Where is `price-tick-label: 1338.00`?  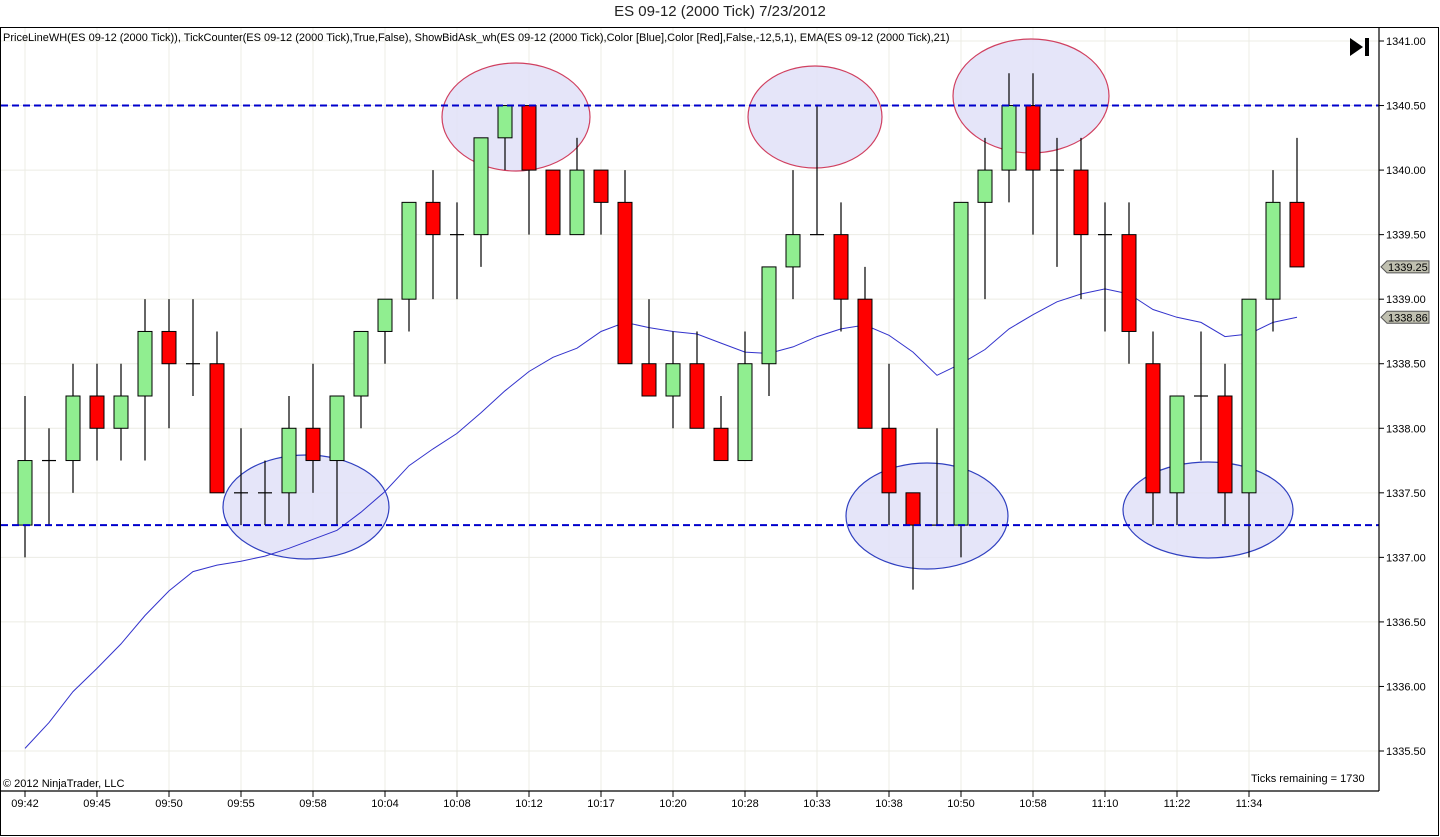
price-tick-label: 1338.00 is located at coordinates (1406, 429).